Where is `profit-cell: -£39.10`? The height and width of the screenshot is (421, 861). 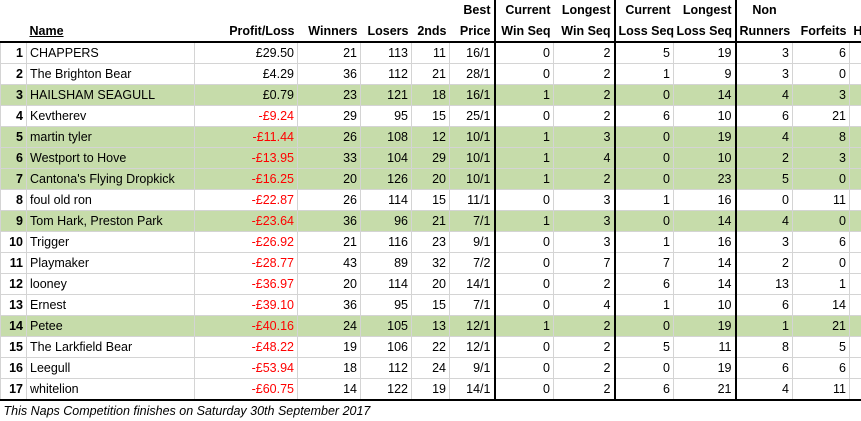 profit-cell: -£39.10 is located at coordinates (246, 305).